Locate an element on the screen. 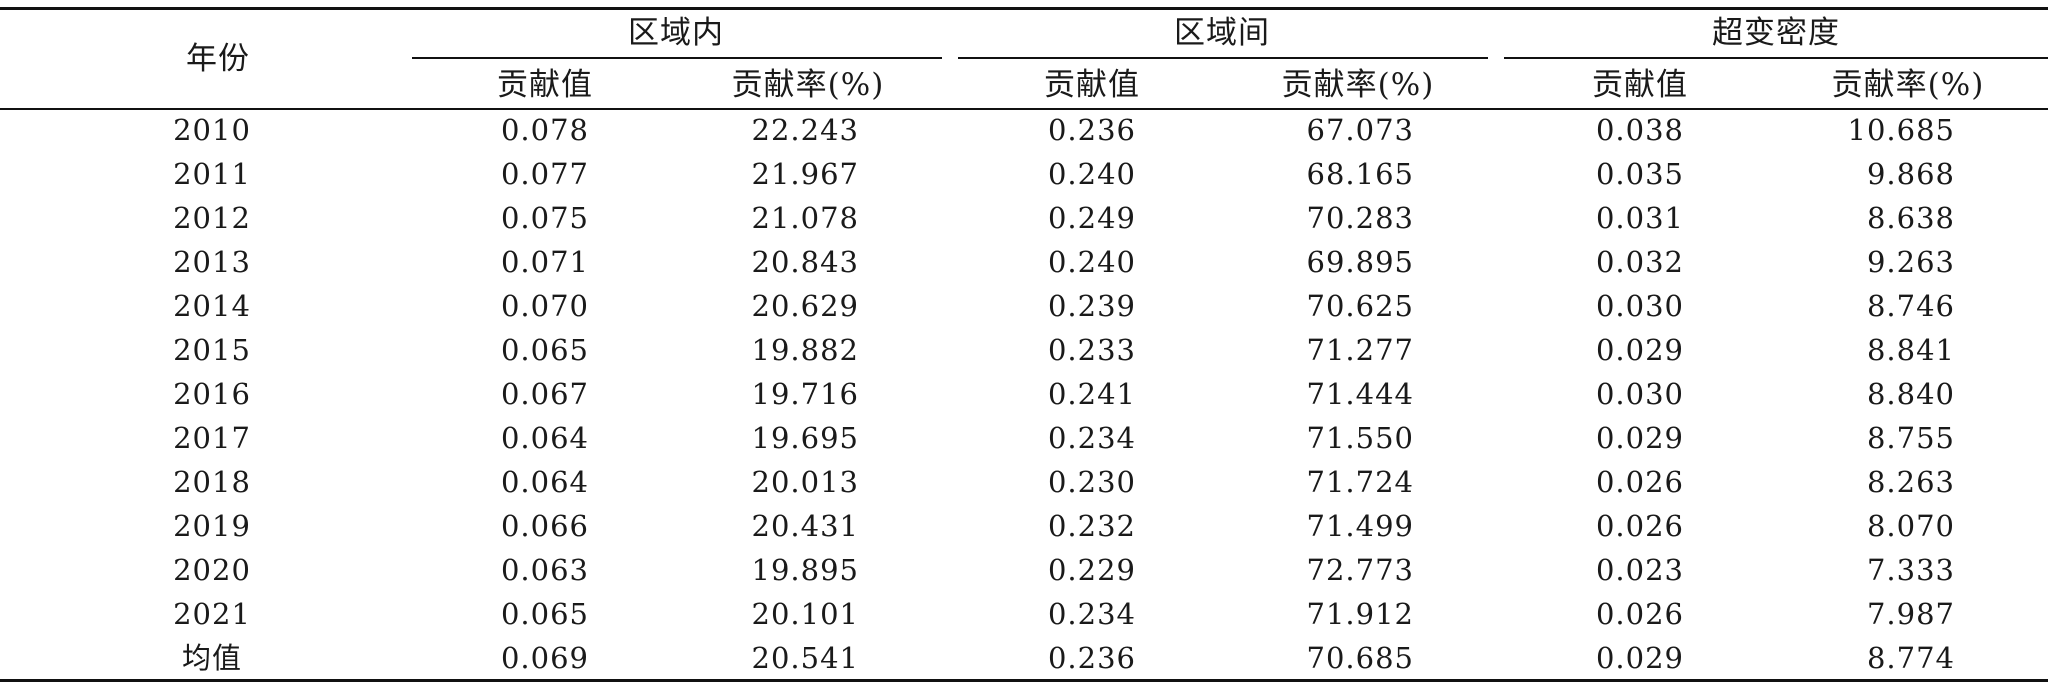 The image size is (2048, 688). cell-intra-rate: 20.541 is located at coordinates (805, 658).